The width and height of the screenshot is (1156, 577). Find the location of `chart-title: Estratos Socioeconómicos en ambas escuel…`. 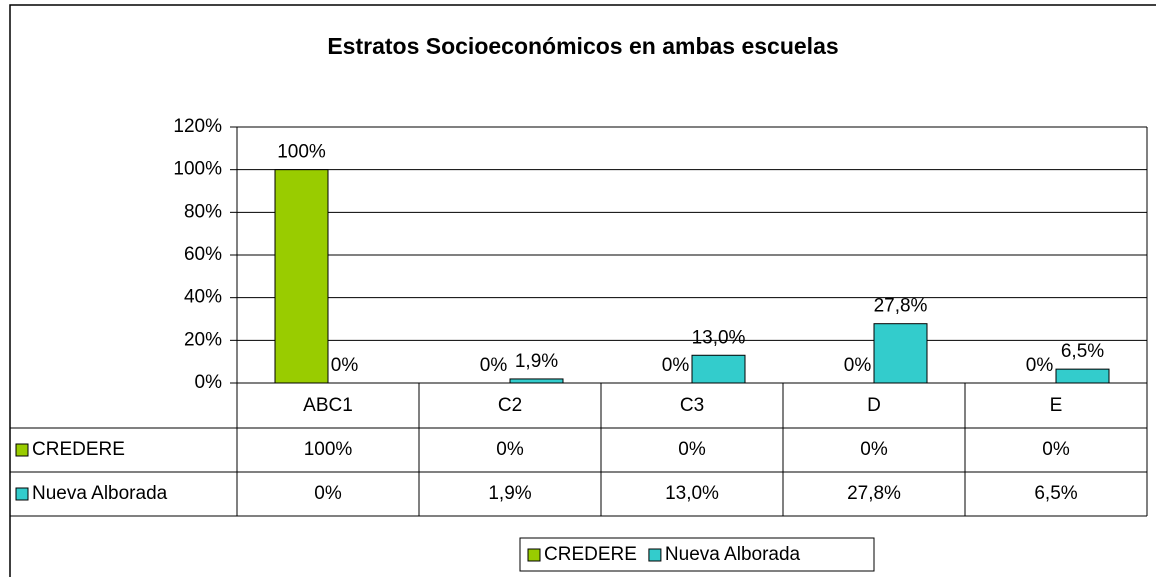

chart-title: Estratos Socioeconómicos en ambas escuel… is located at coordinates (582, 46).